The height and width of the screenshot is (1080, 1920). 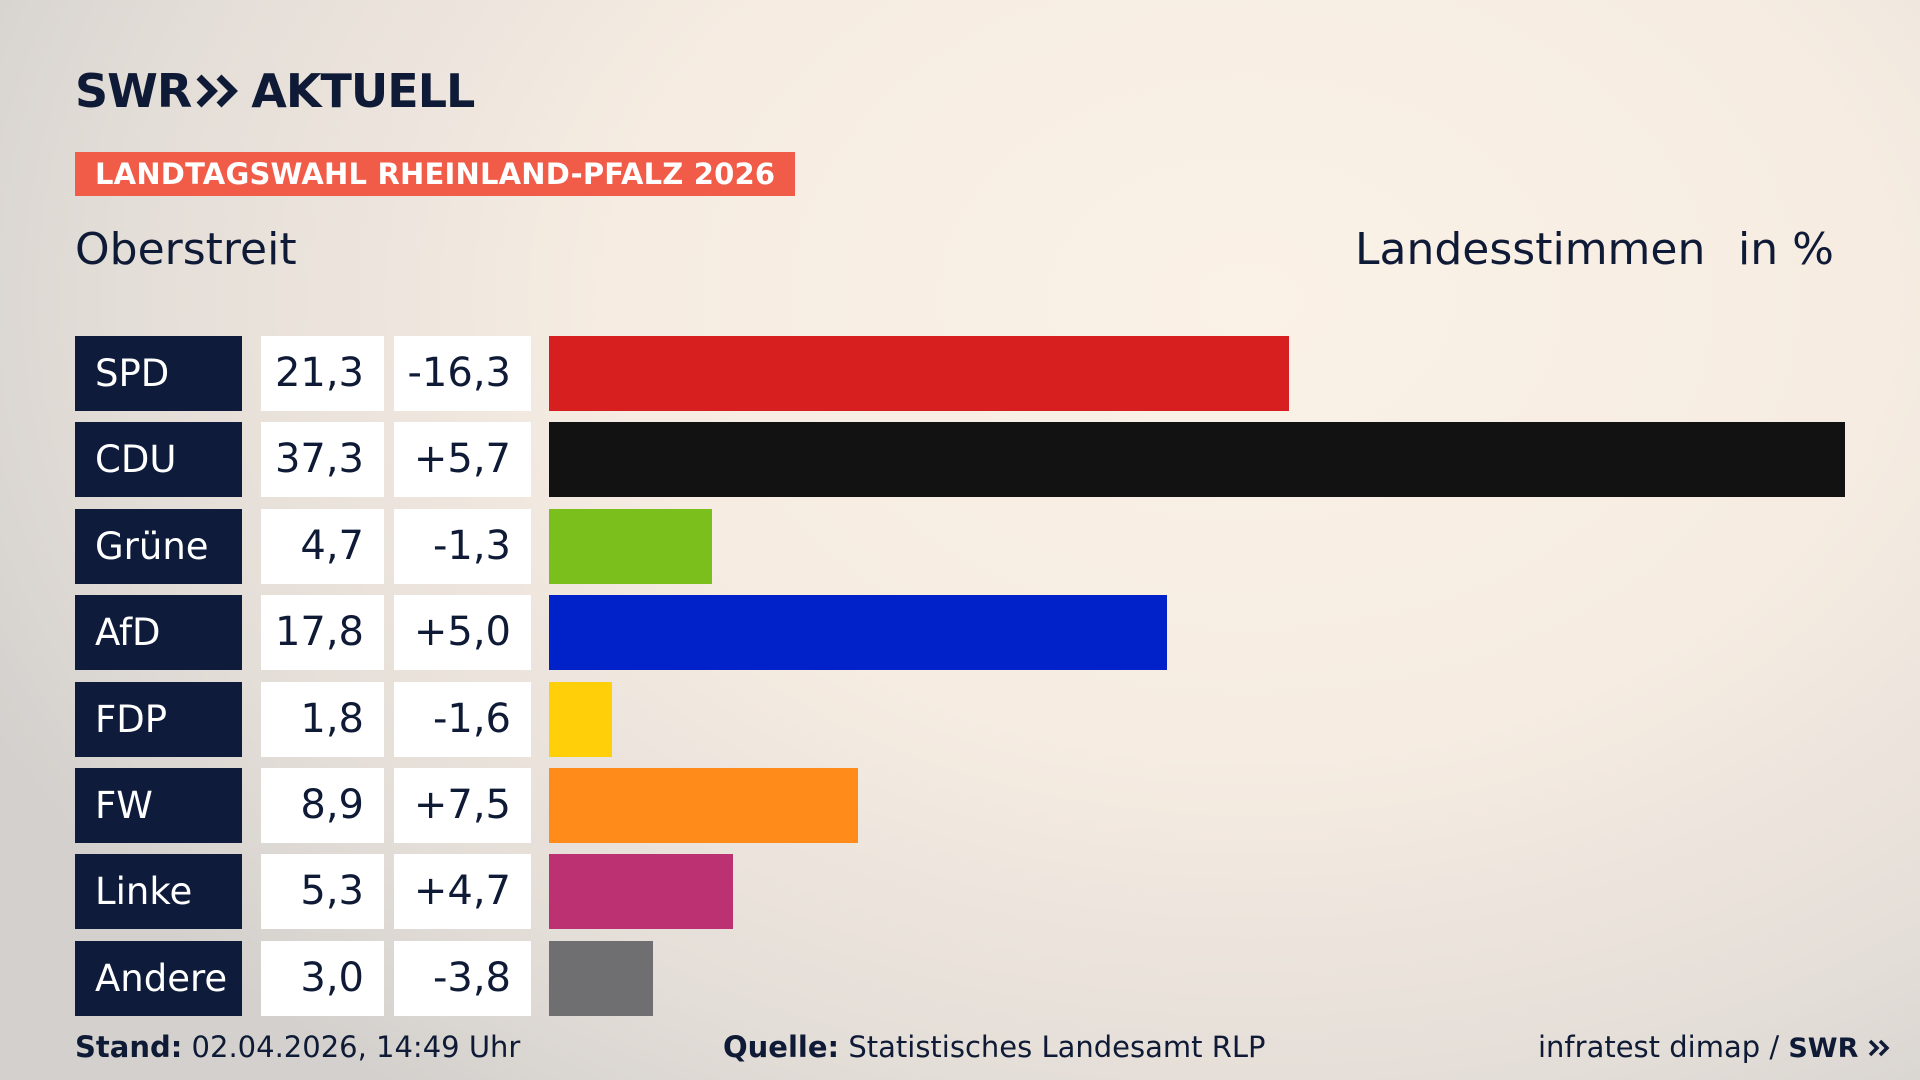 I want to click on source-label: Quelle:, so click(x=781, y=1047).